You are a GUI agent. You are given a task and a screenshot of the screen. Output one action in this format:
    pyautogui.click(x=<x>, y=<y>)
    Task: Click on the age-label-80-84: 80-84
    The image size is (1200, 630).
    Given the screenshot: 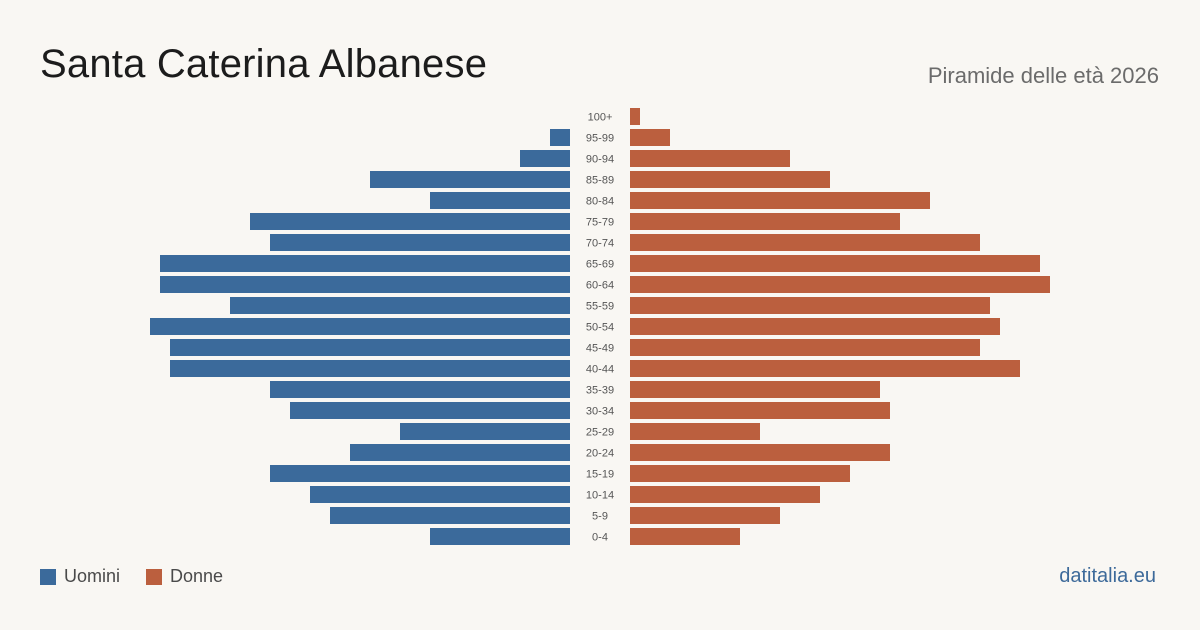 What is the action you would take?
    pyautogui.click(x=600, y=202)
    